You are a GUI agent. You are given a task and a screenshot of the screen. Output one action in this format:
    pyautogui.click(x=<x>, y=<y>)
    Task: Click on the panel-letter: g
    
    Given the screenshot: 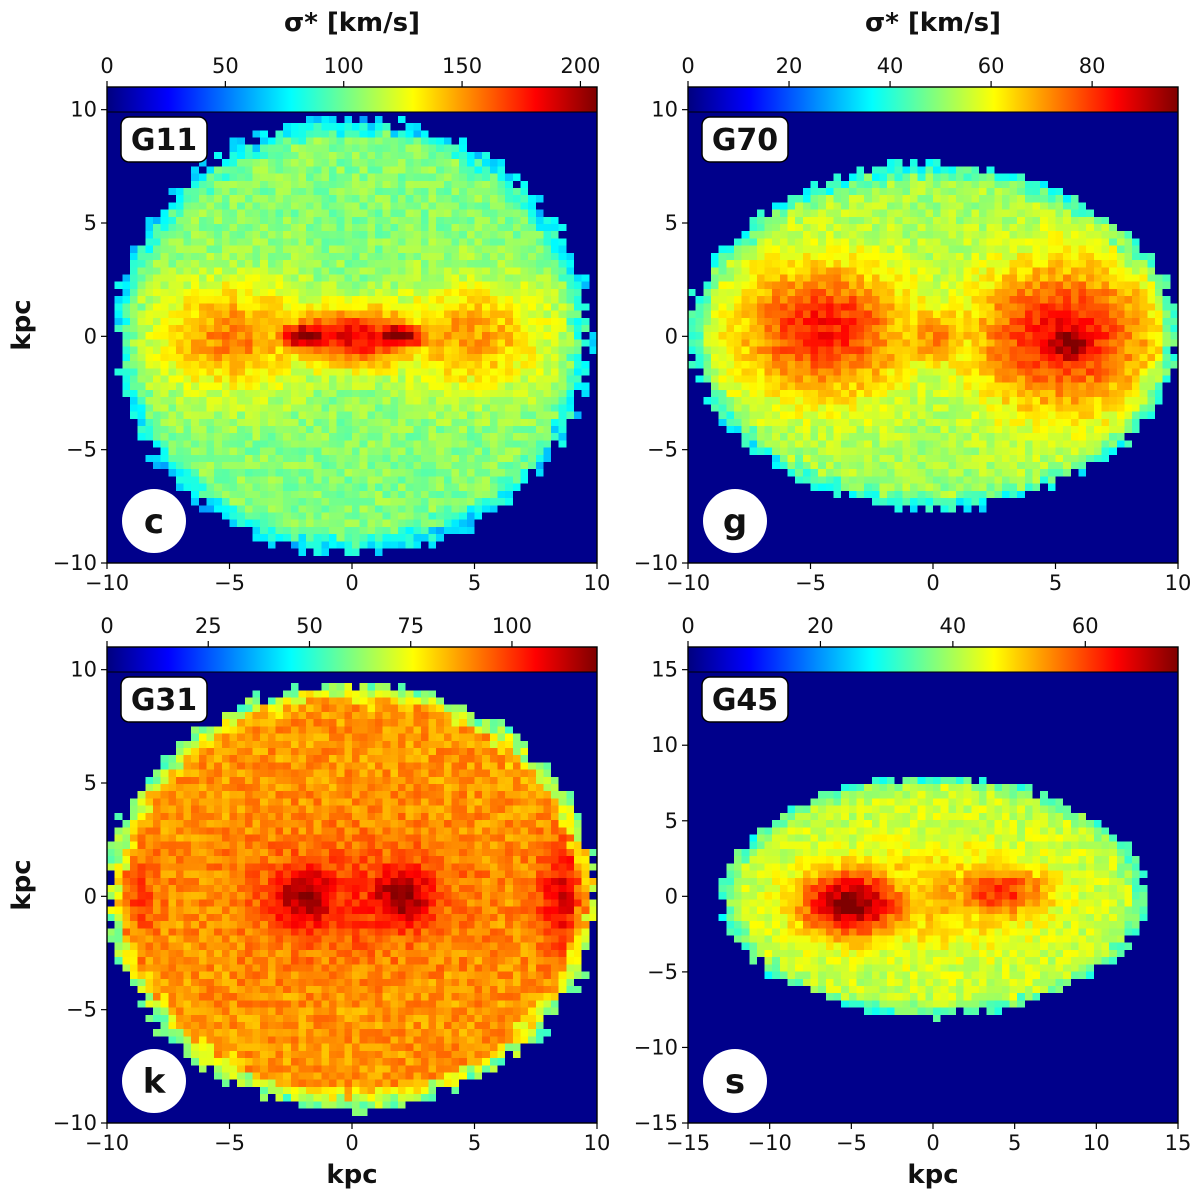 What is the action you would take?
    pyautogui.click(x=735, y=521)
    